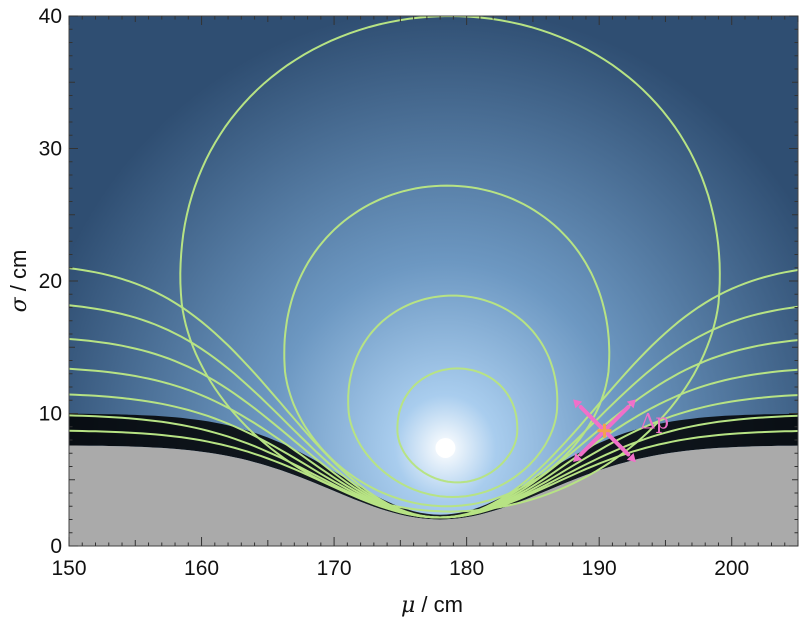 The image size is (800, 621). I want to click on y-axis-title: σ / cm, so click(19, 281).